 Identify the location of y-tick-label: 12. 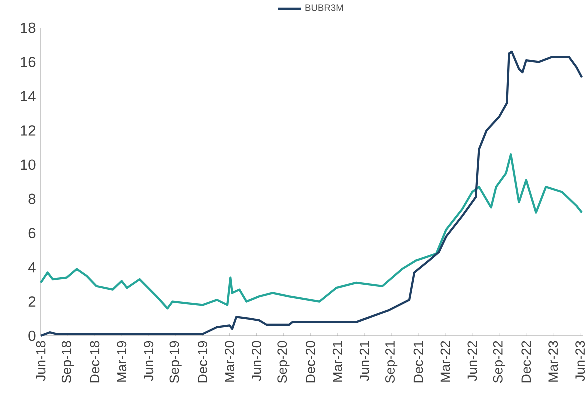
(28, 131).